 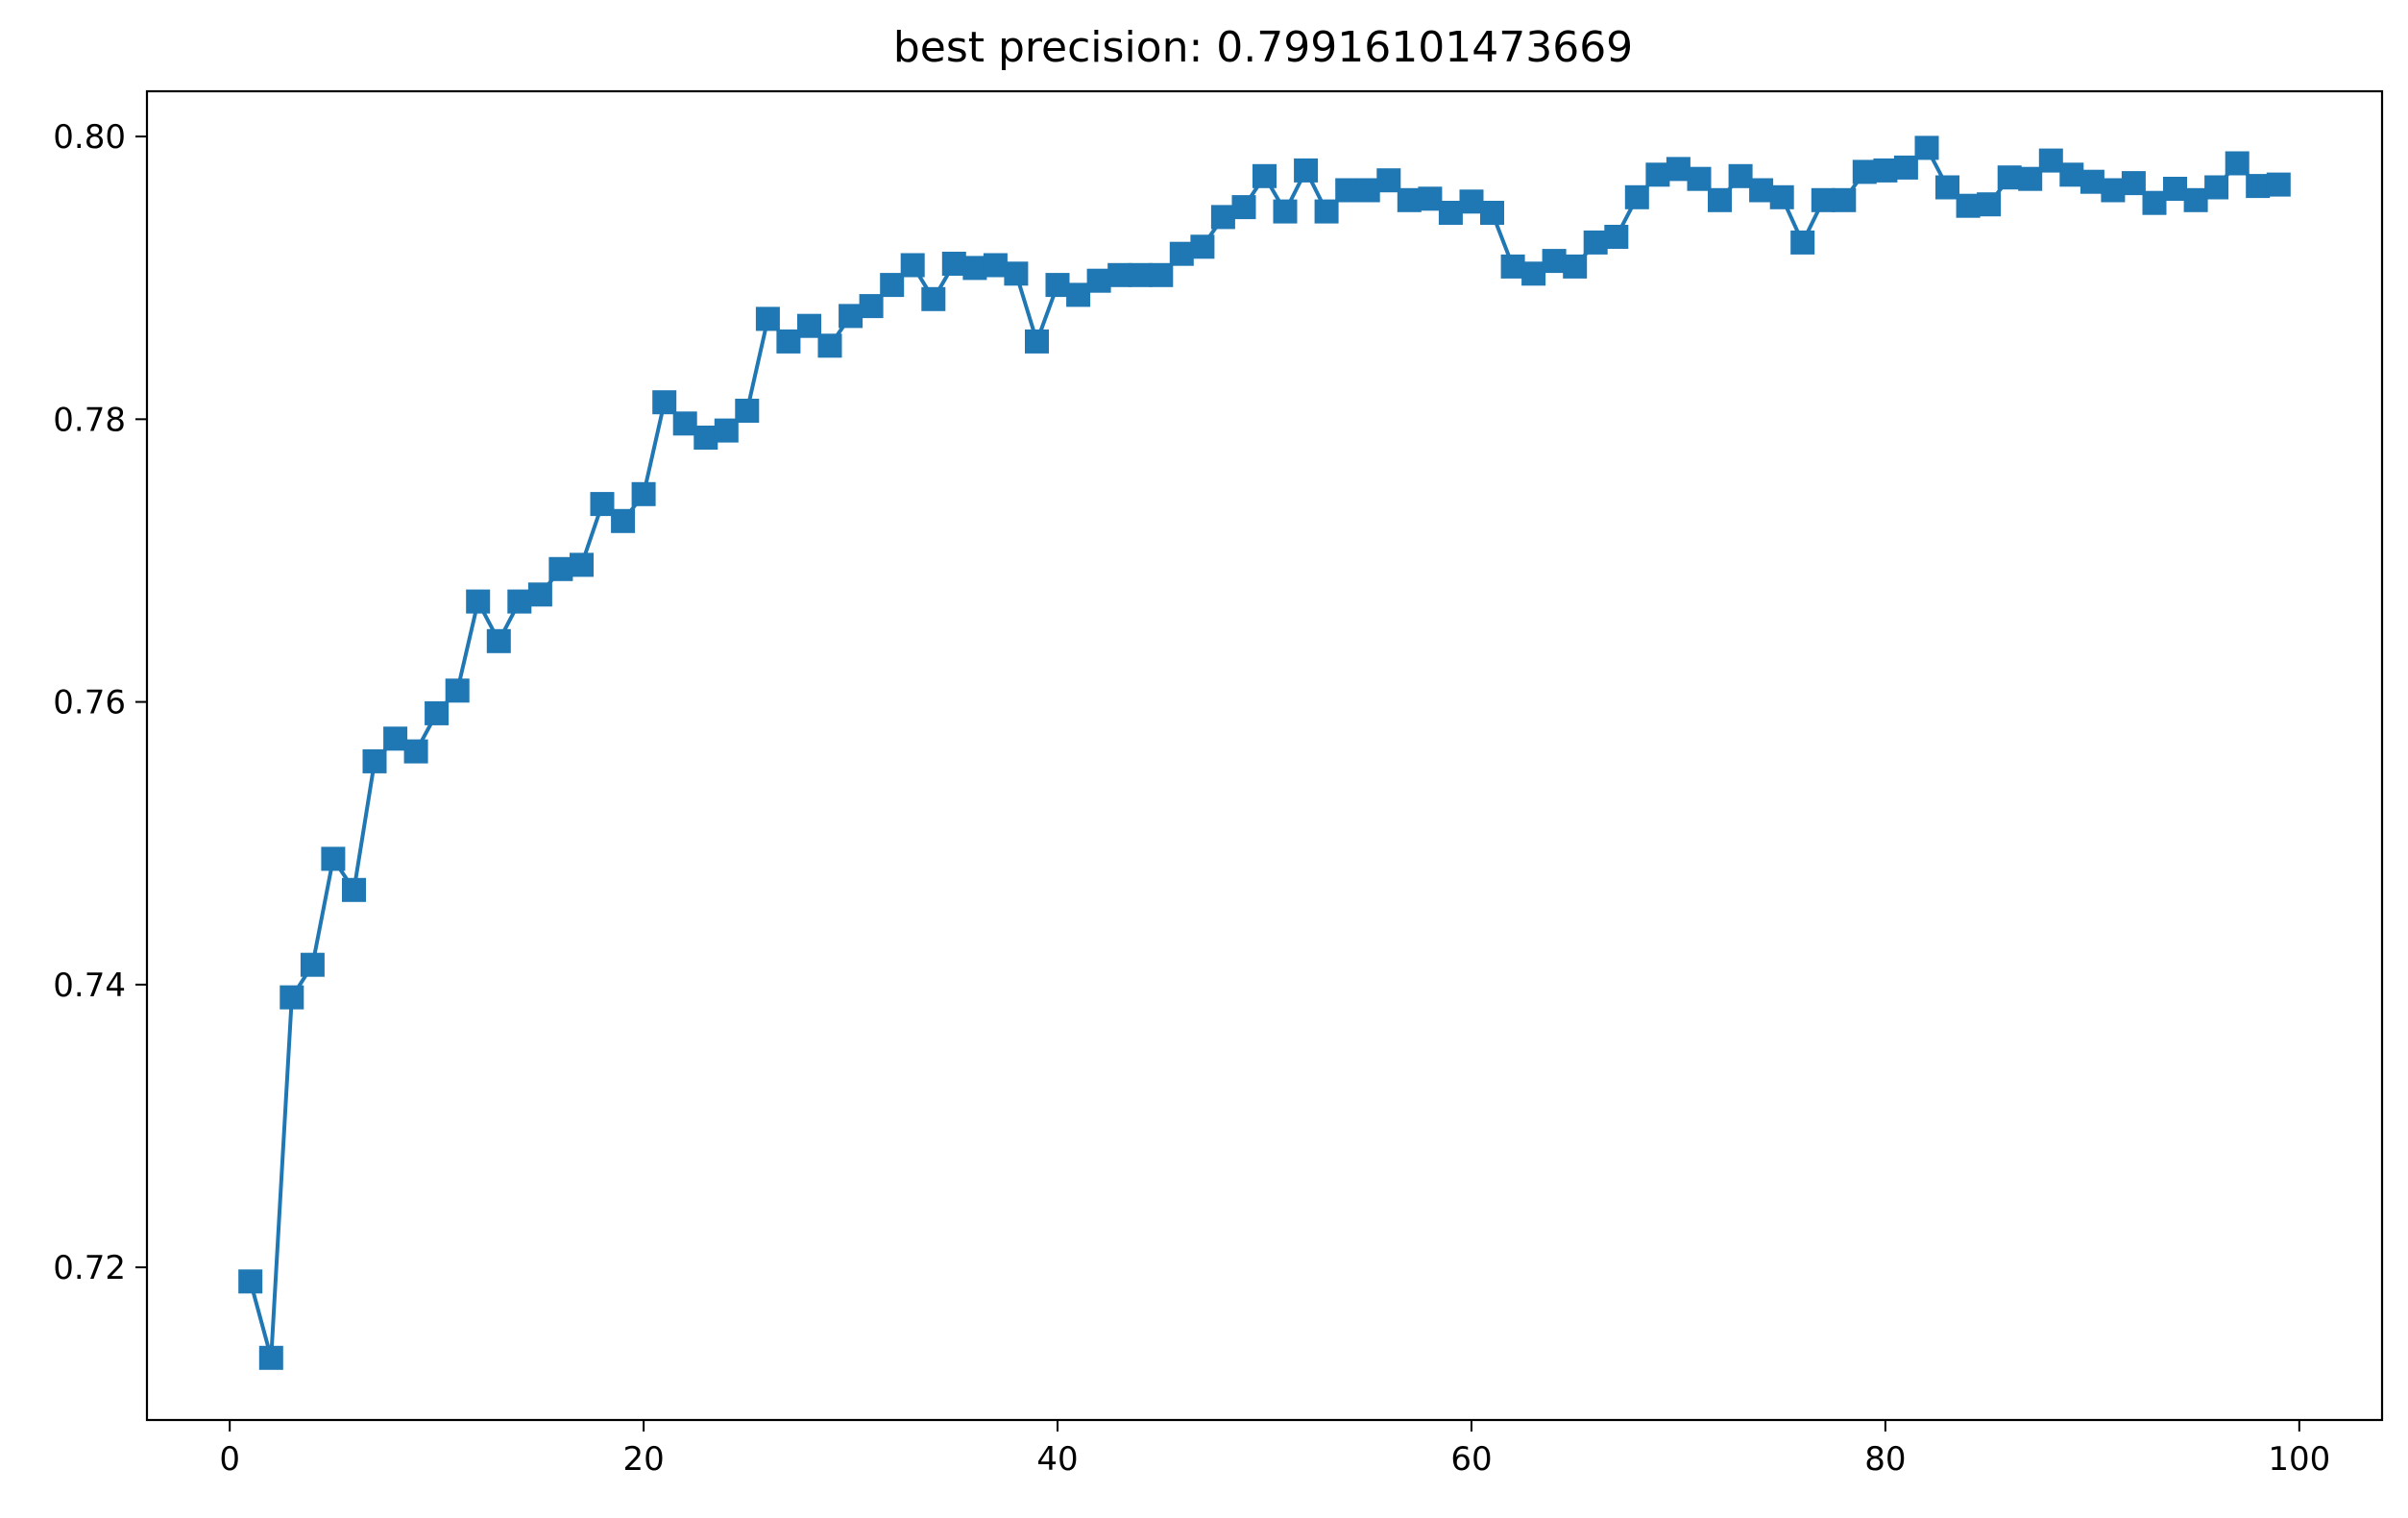 I want to click on y-axis: 0.72 0.74 0.76 0.78 0.80, so click(x=100, y=703).